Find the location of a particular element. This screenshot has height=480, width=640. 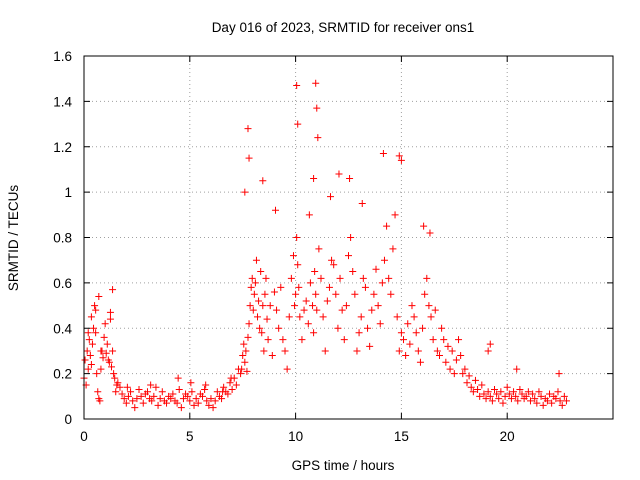

y-axis-label: SRMTID / TECUs is located at coordinates (13, 238).